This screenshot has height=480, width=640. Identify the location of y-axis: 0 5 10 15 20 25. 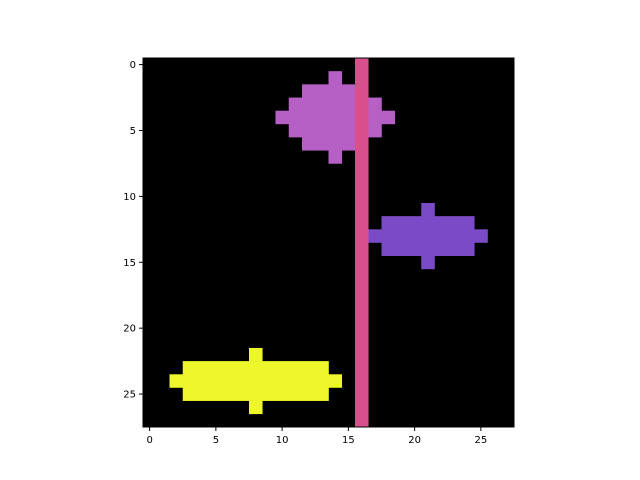
(133, 230).